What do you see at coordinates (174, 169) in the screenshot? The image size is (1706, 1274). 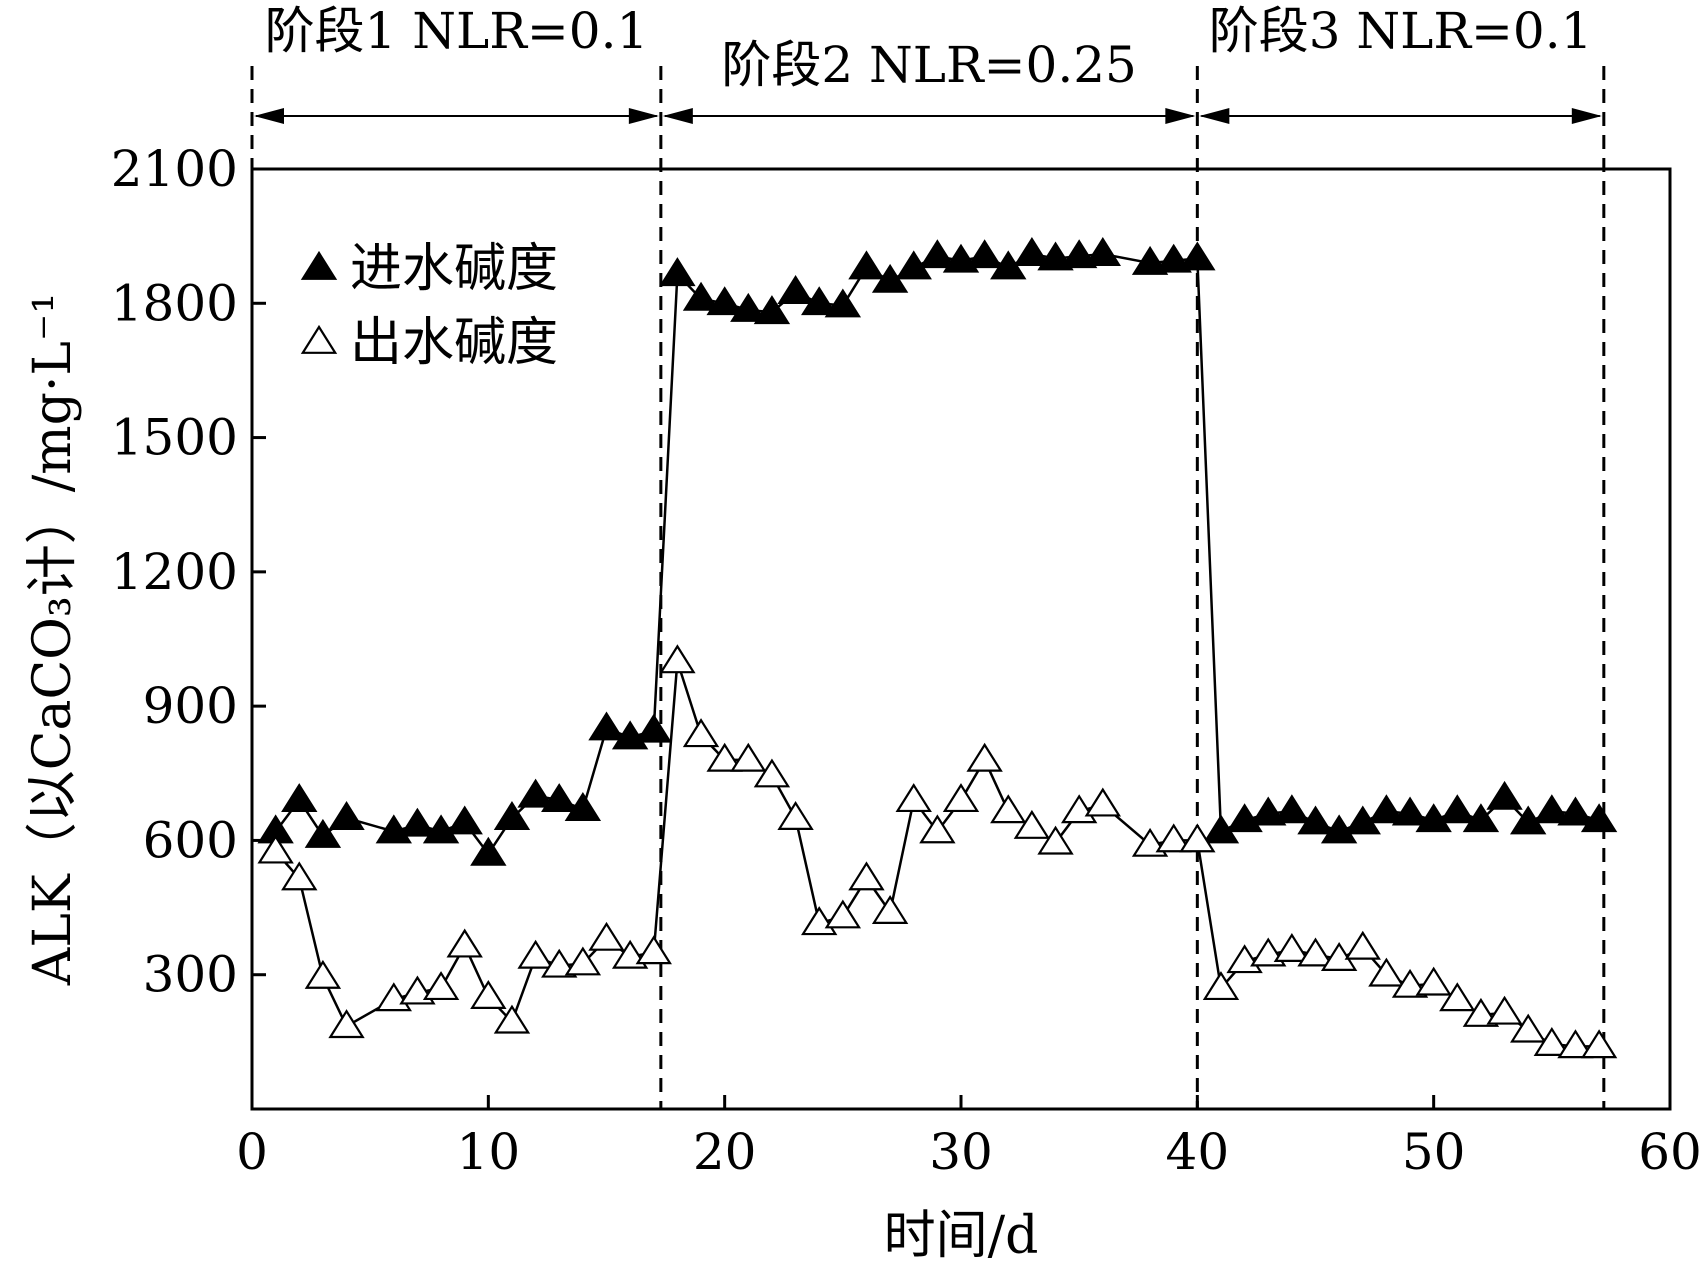 I see `y-tick-label: 2100` at bounding box center [174, 169].